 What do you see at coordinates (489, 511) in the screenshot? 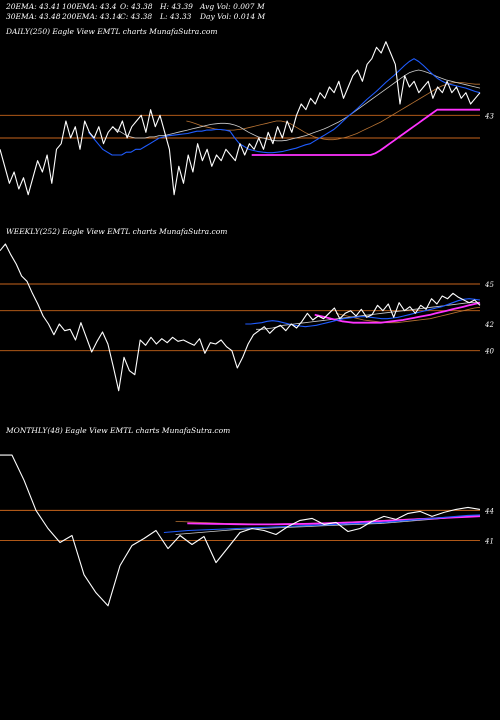
I see `y-tick-label-0: 44` at bounding box center [489, 511].